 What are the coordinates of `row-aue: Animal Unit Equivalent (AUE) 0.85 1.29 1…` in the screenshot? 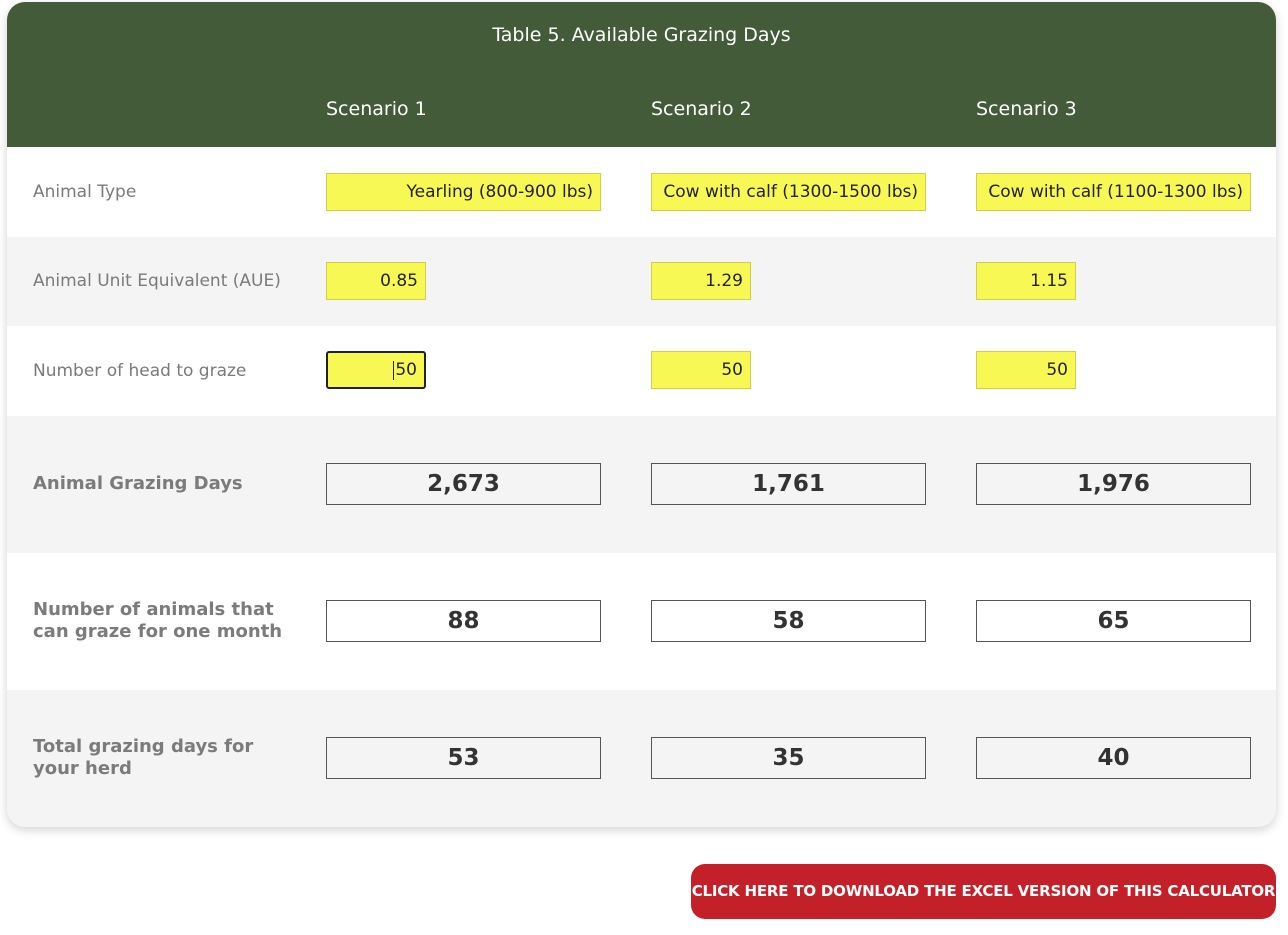 It's located at (641, 281).